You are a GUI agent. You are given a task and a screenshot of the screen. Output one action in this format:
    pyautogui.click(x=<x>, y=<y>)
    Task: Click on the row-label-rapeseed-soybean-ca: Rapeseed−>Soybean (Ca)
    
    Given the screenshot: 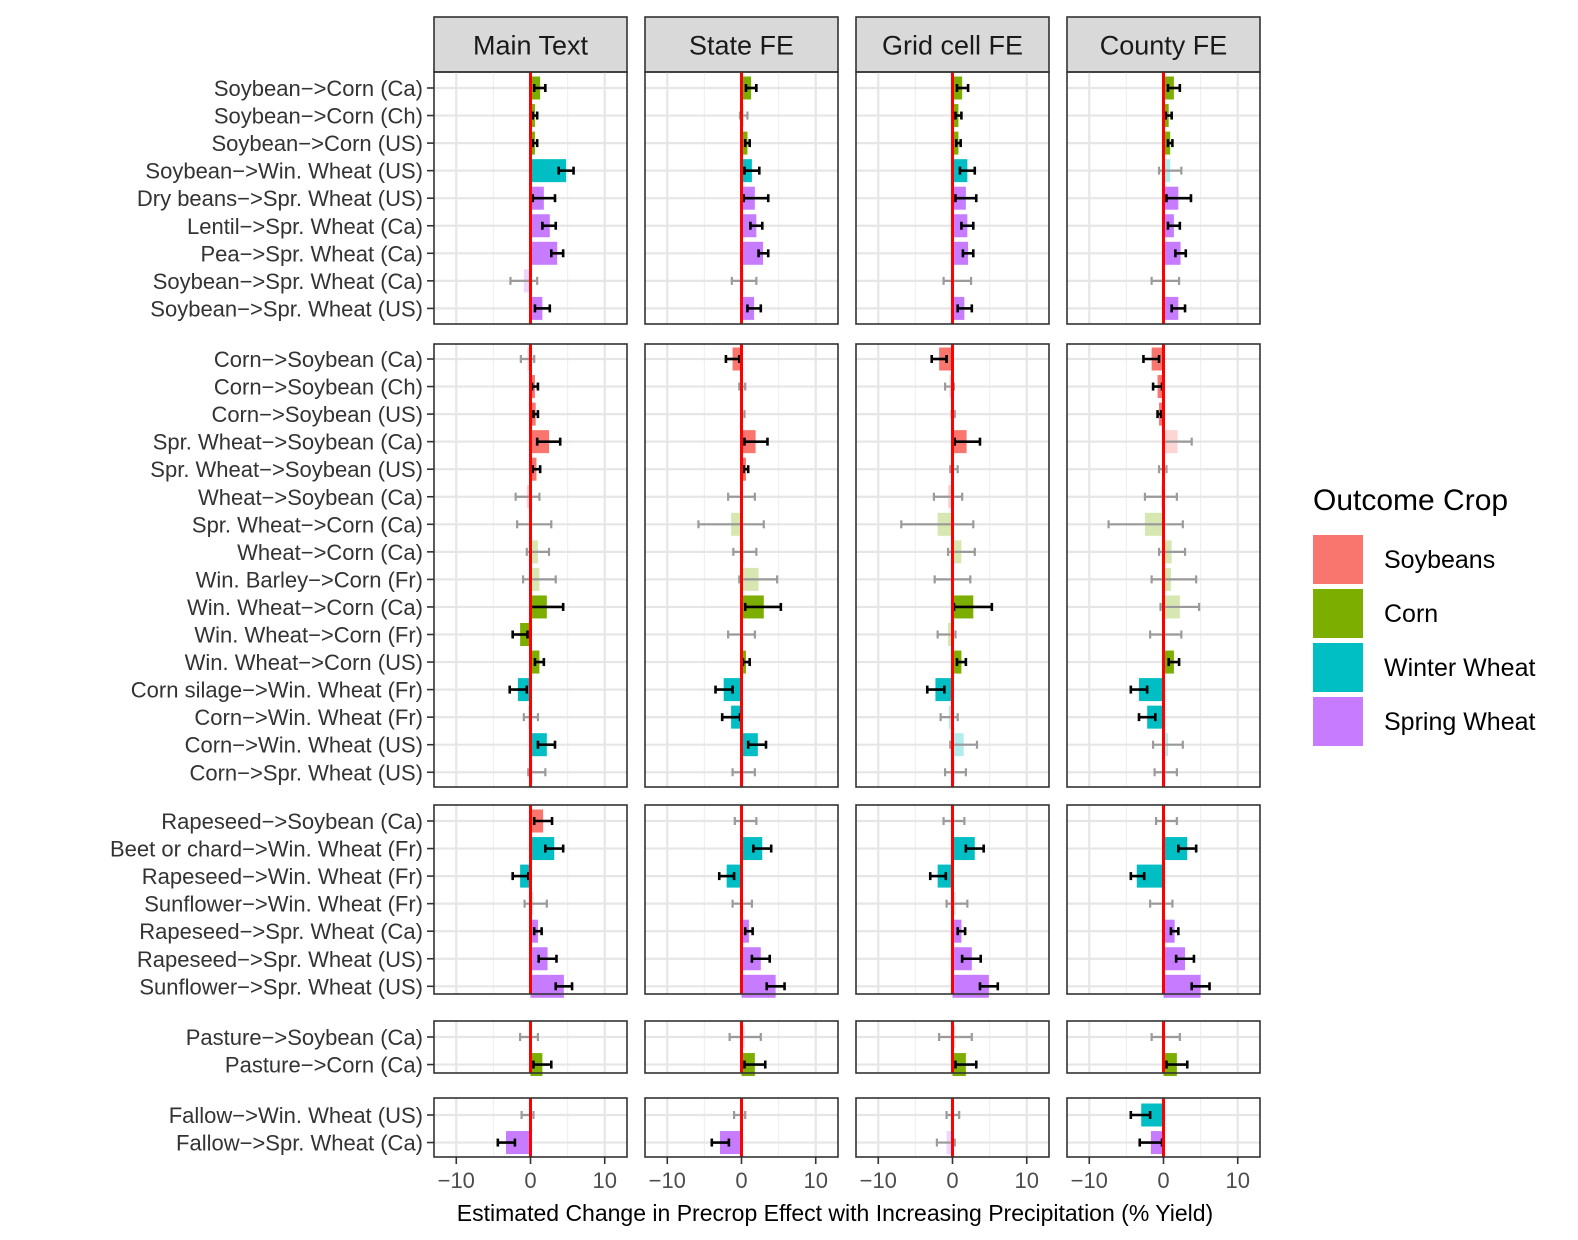 What is the action you would take?
    pyautogui.click(x=292, y=821)
    